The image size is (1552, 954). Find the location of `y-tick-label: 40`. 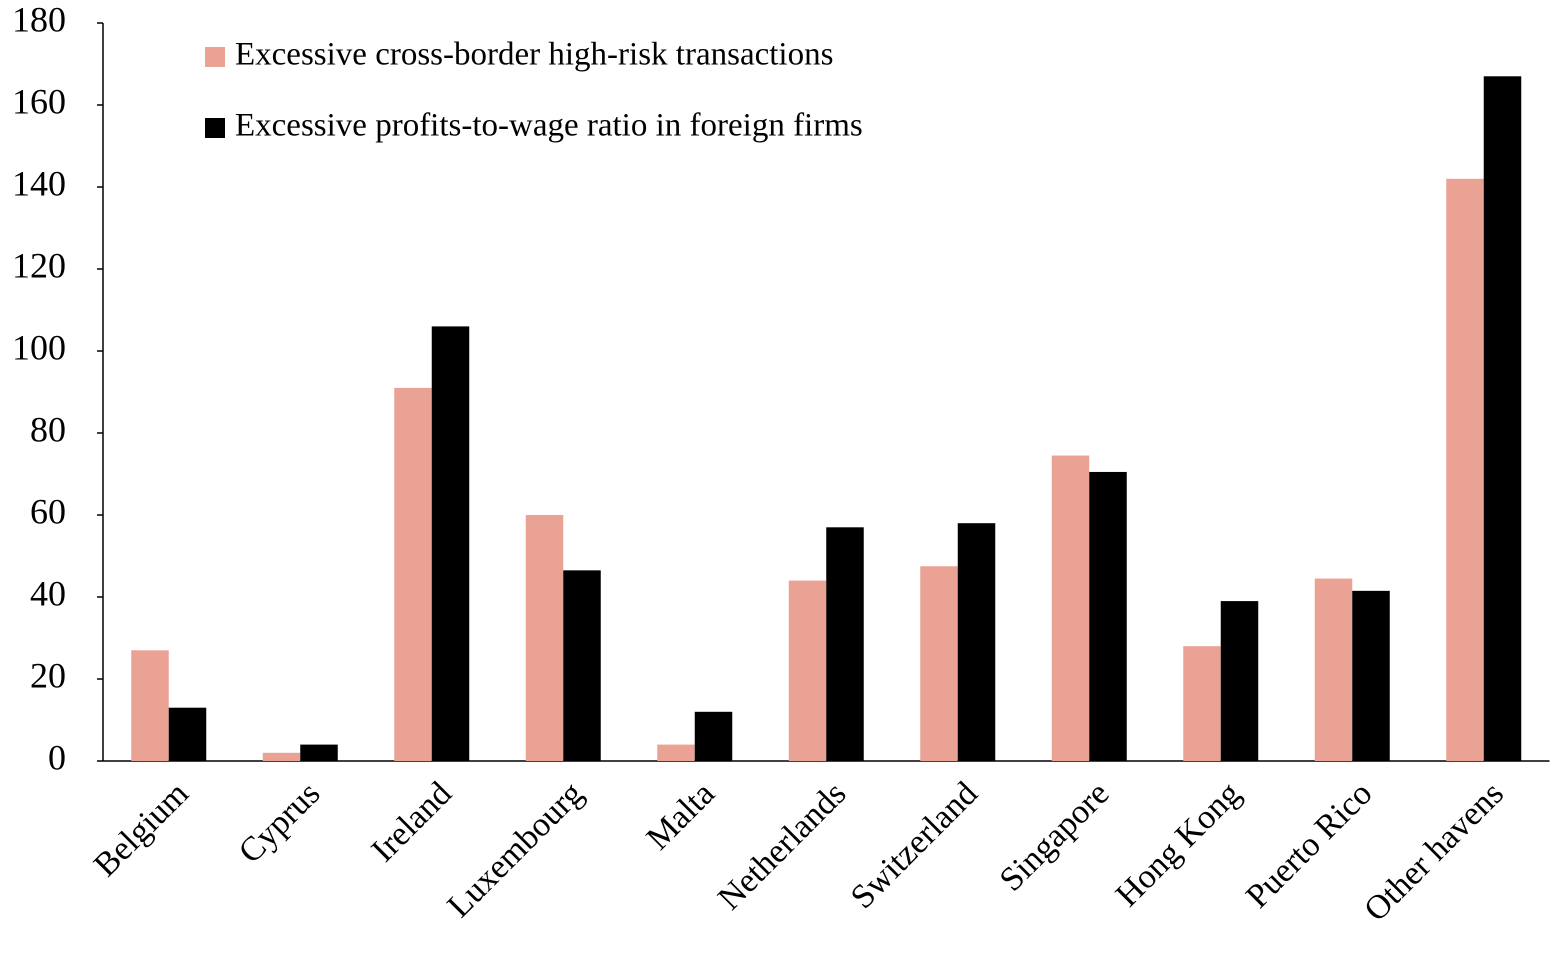

y-tick-label: 40 is located at coordinates (48, 593).